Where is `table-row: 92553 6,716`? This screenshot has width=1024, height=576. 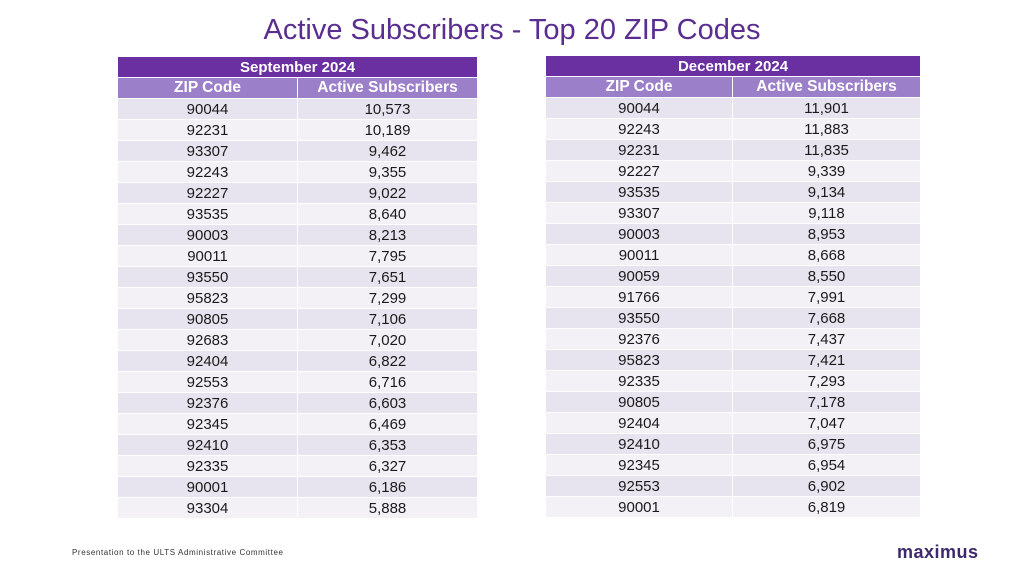
table-row: 92553 6,716 is located at coordinates (298, 382).